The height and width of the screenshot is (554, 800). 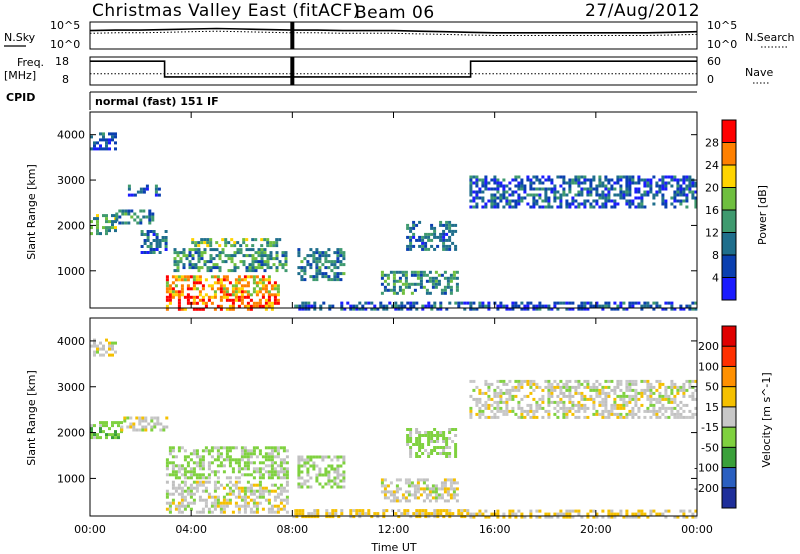 What do you see at coordinates (729, 417) in the screenshot?
I see `colorbar-frame` at bounding box center [729, 417].